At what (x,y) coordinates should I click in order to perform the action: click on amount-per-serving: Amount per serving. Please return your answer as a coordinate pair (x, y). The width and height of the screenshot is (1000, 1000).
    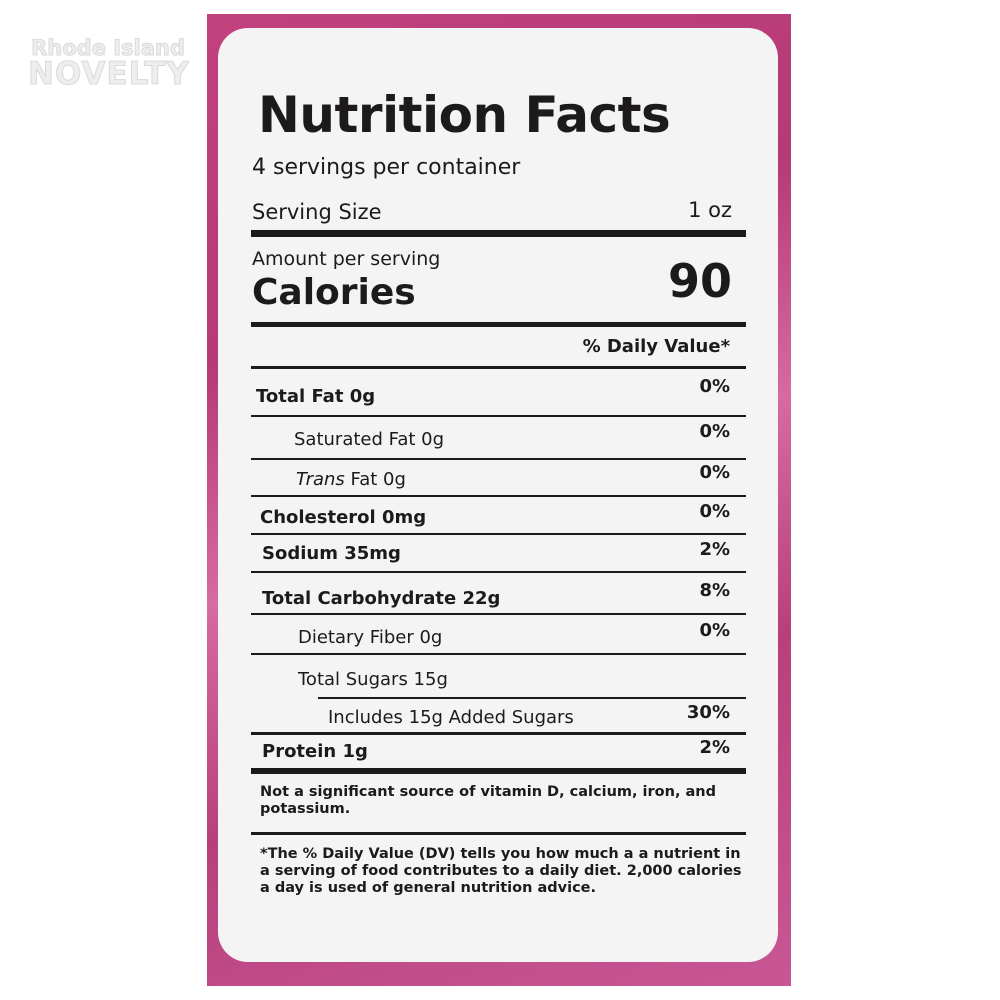
    Looking at the image, I should click on (346, 259).